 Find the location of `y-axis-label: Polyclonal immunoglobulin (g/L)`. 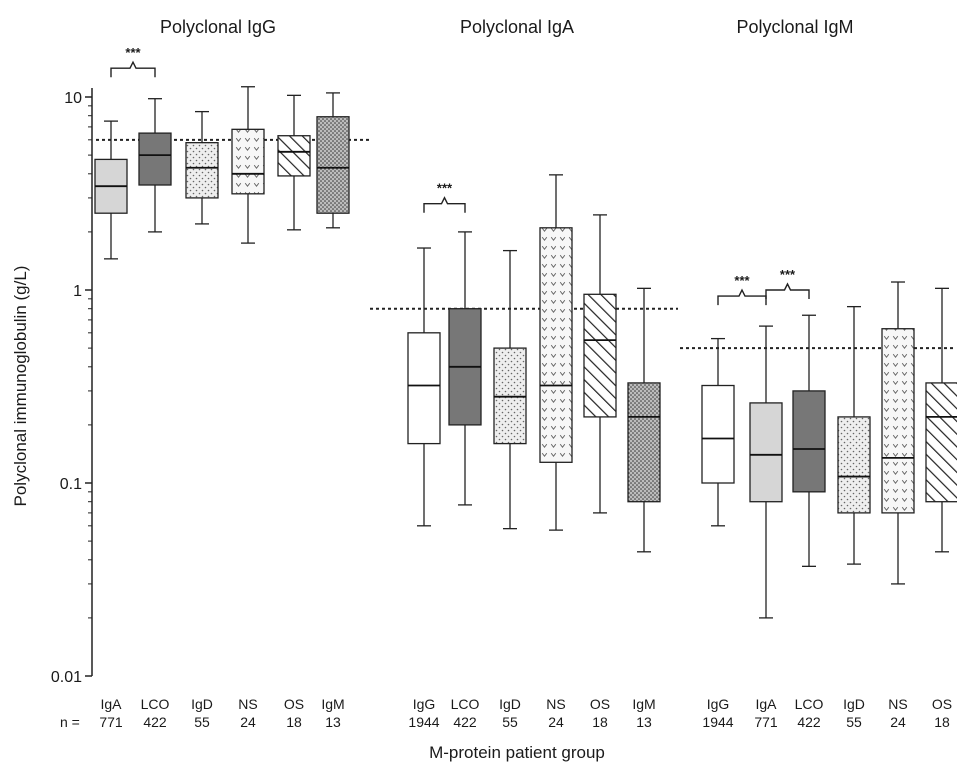

y-axis-label: Polyclonal immunoglobulin (g/L) is located at coordinates (20, 386).